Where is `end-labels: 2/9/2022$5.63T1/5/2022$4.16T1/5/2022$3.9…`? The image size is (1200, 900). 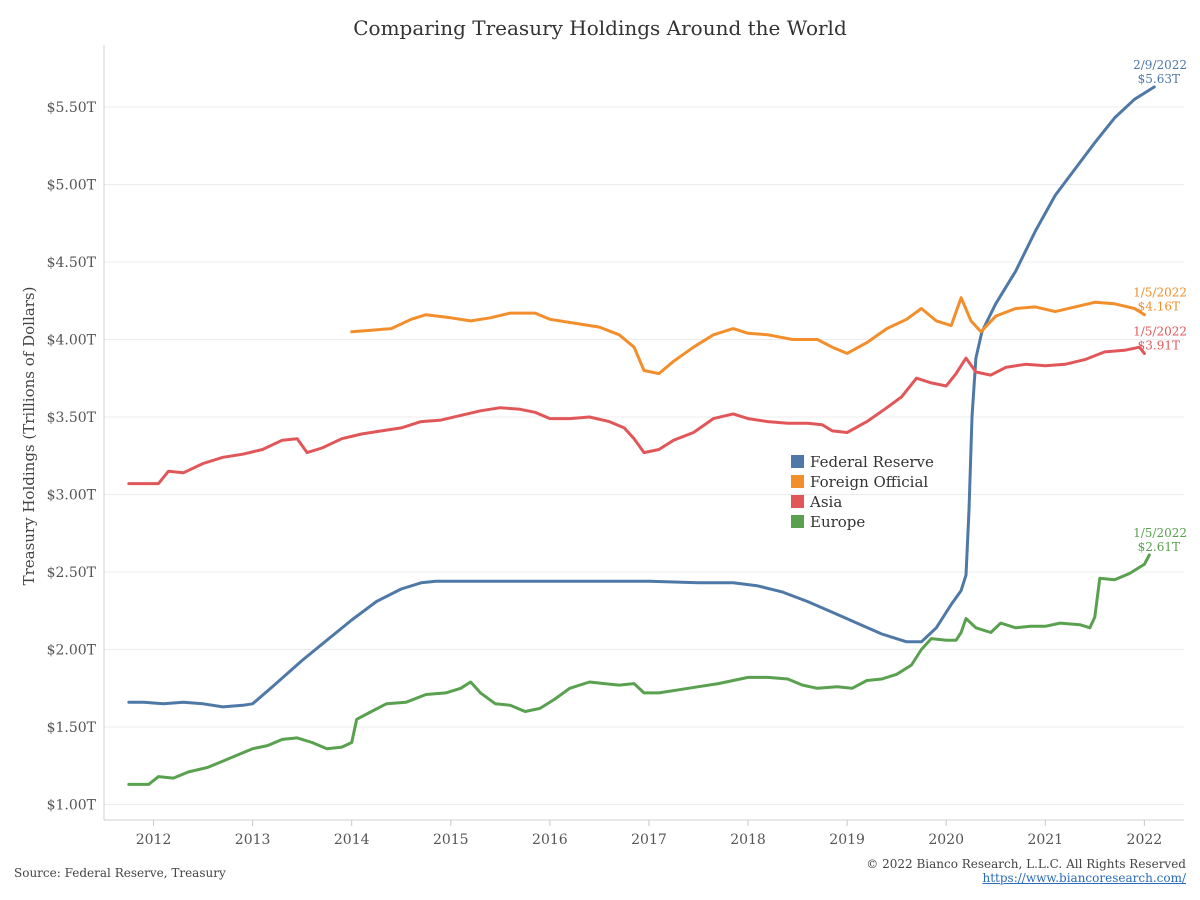 end-labels: 2/9/2022$5.63T1/5/2022$4.16T1/5/2022$3.9… is located at coordinates (1160, 306).